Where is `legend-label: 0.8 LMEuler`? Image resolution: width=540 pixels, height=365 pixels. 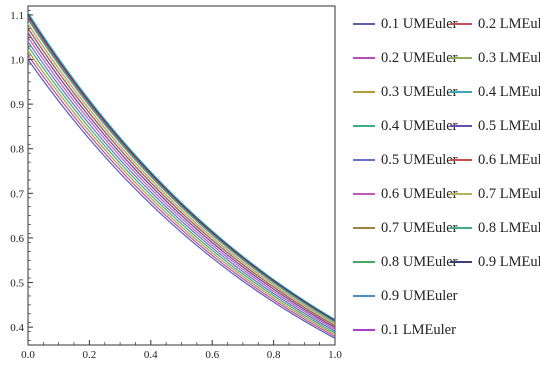
legend-label: 0.8 LMEuler is located at coordinates (509, 227).